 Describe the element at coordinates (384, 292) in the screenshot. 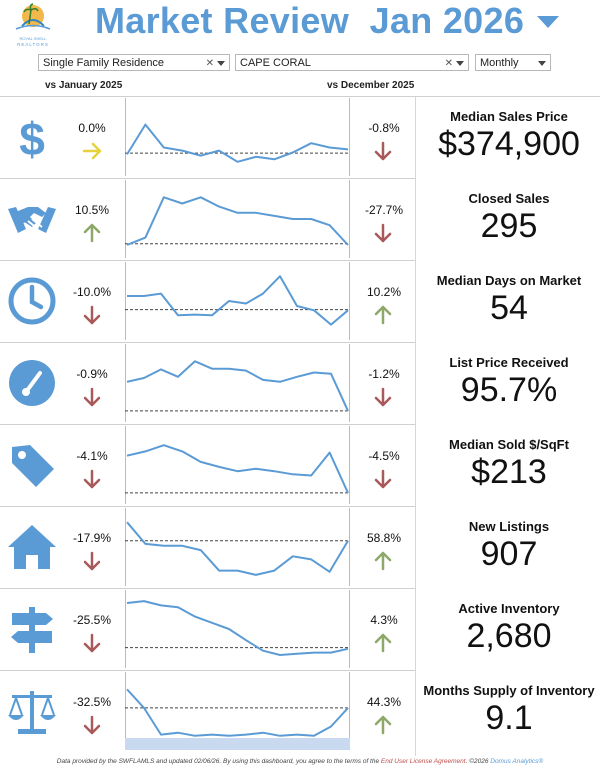

I see `mom-change: 10.2%` at that location.